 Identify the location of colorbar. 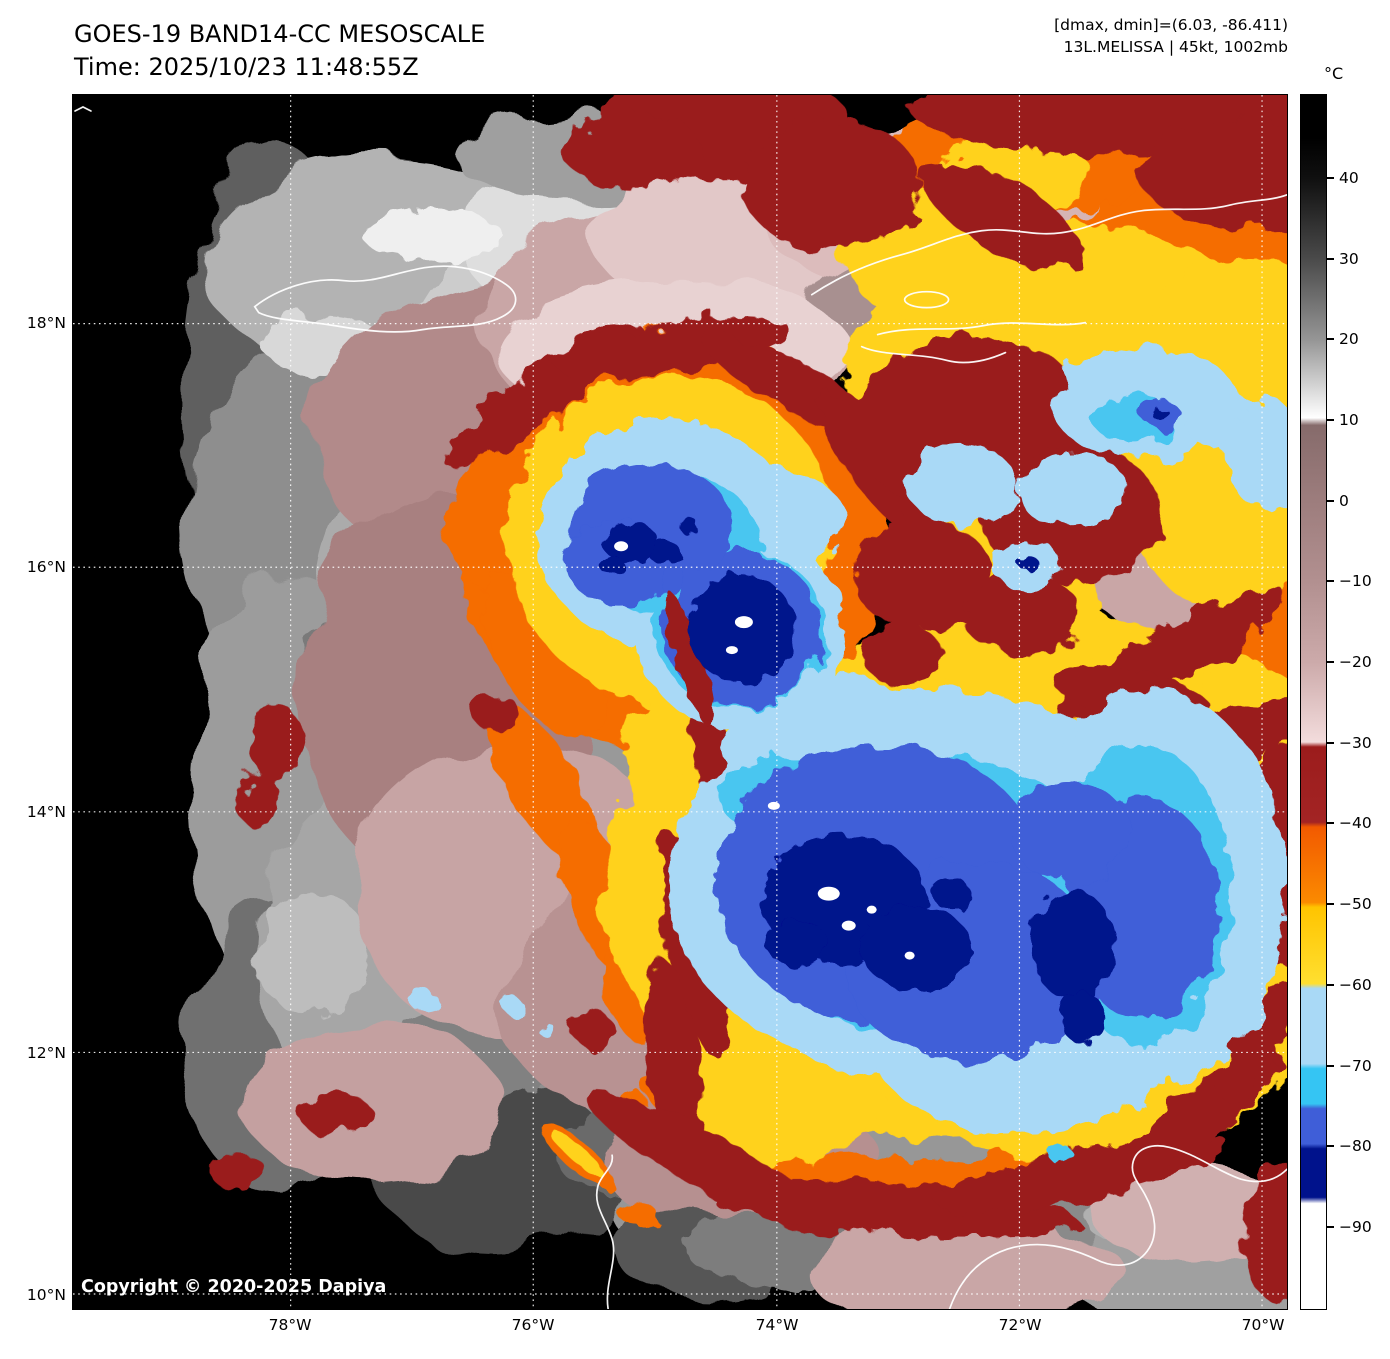
(1313, 702).